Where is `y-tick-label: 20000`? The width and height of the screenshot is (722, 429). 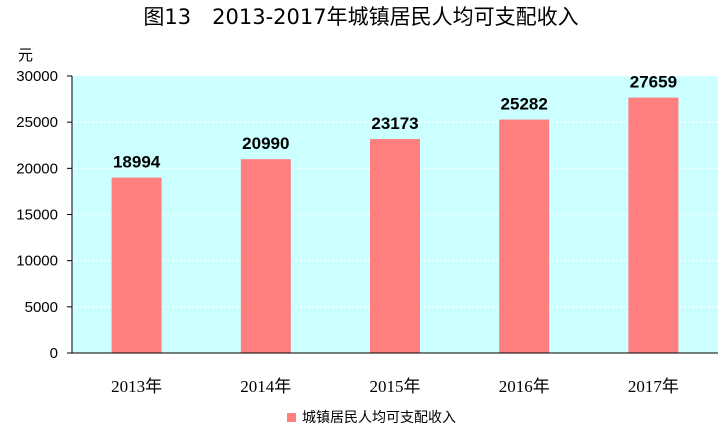 y-tick-label: 20000 is located at coordinates (37, 168).